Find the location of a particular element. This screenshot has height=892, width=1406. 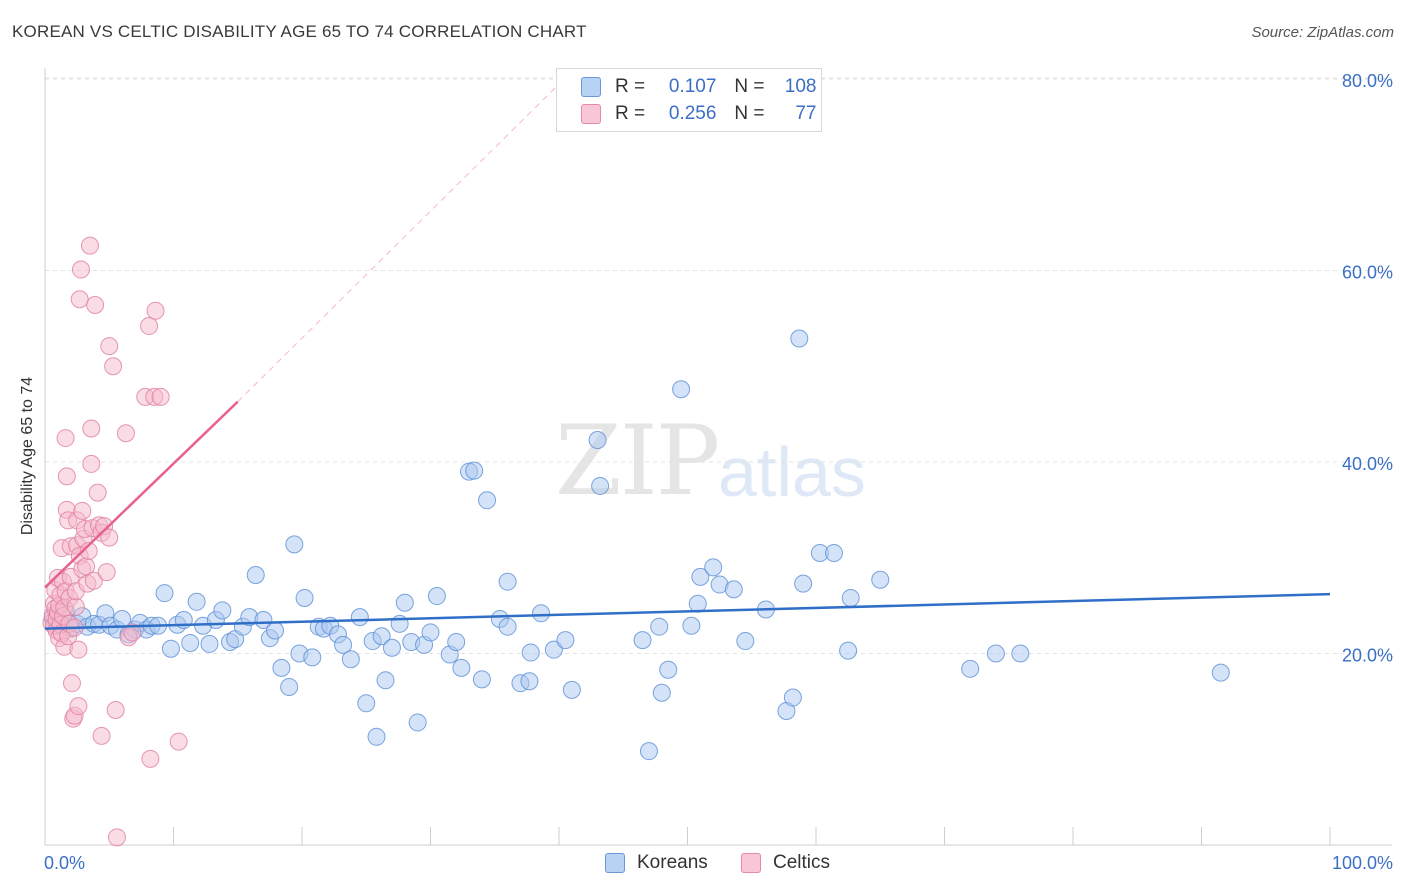

source-note: Source: ZipAtlas.com is located at coordinates (1322, 32).